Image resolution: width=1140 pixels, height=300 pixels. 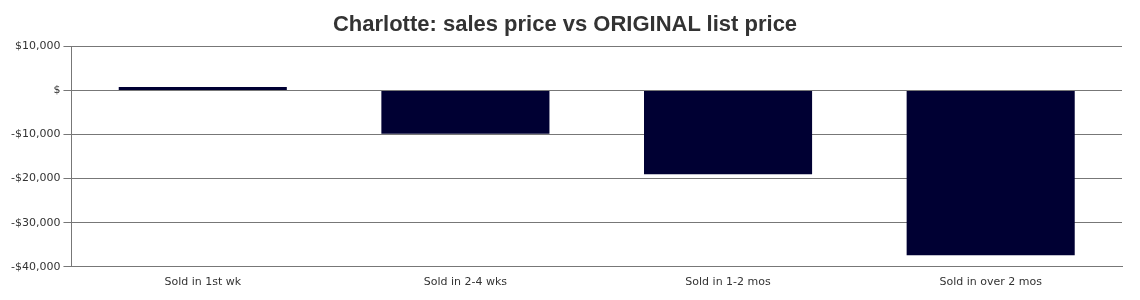 I want to click on x-tick-label: Sold in 1st wk, so click(x=203, y=282).